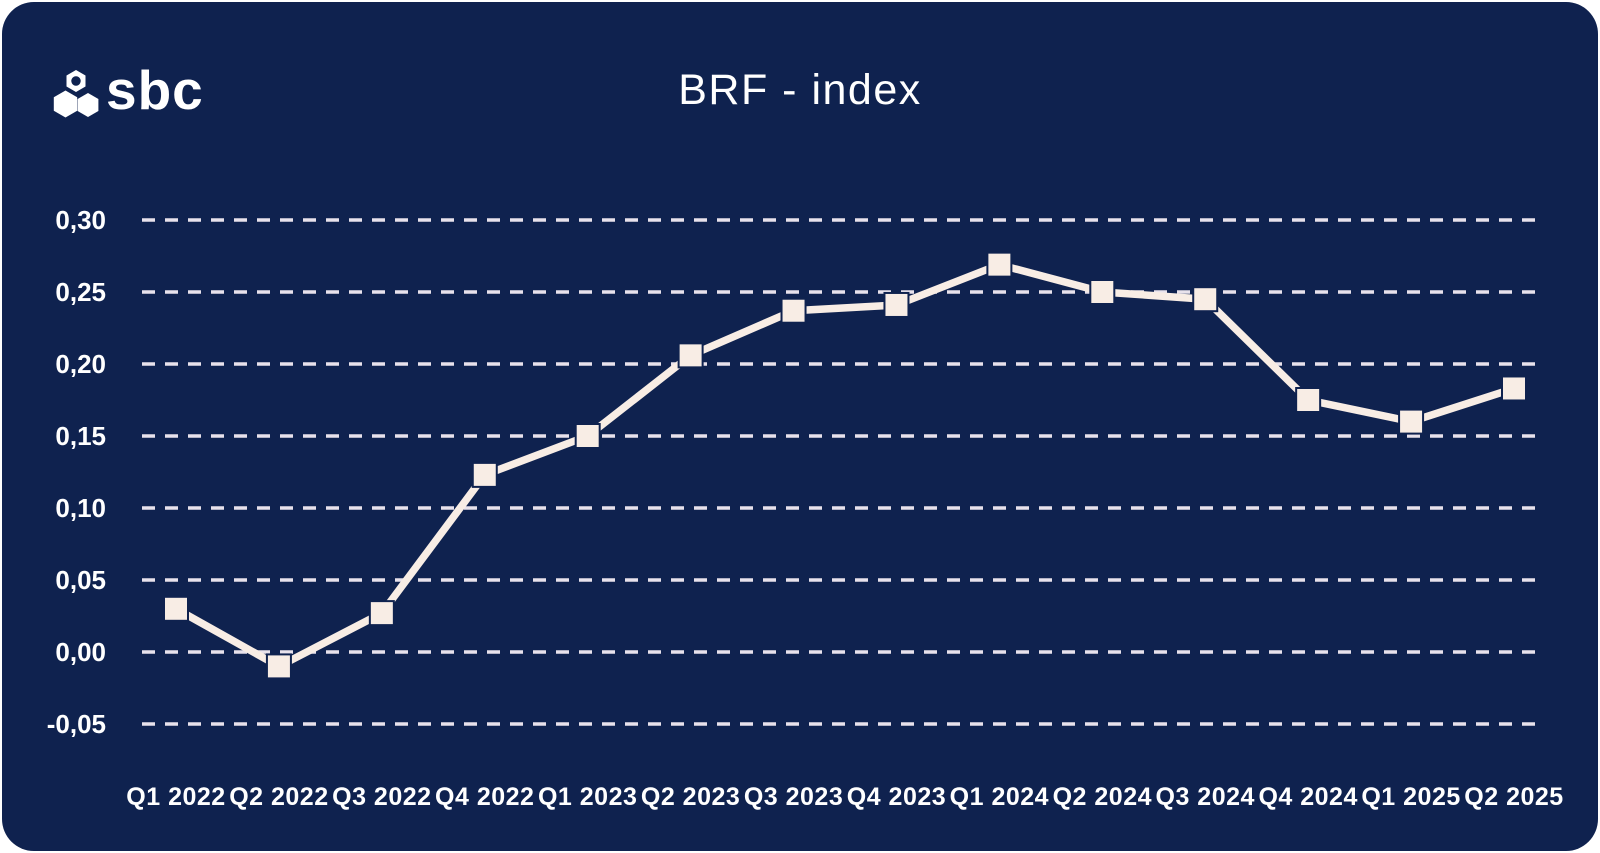 Image resolution: width=1600 pixels, height=853 pixels. I want to click on x-axis-tick-label: Q3 2023, so click(793, 797).